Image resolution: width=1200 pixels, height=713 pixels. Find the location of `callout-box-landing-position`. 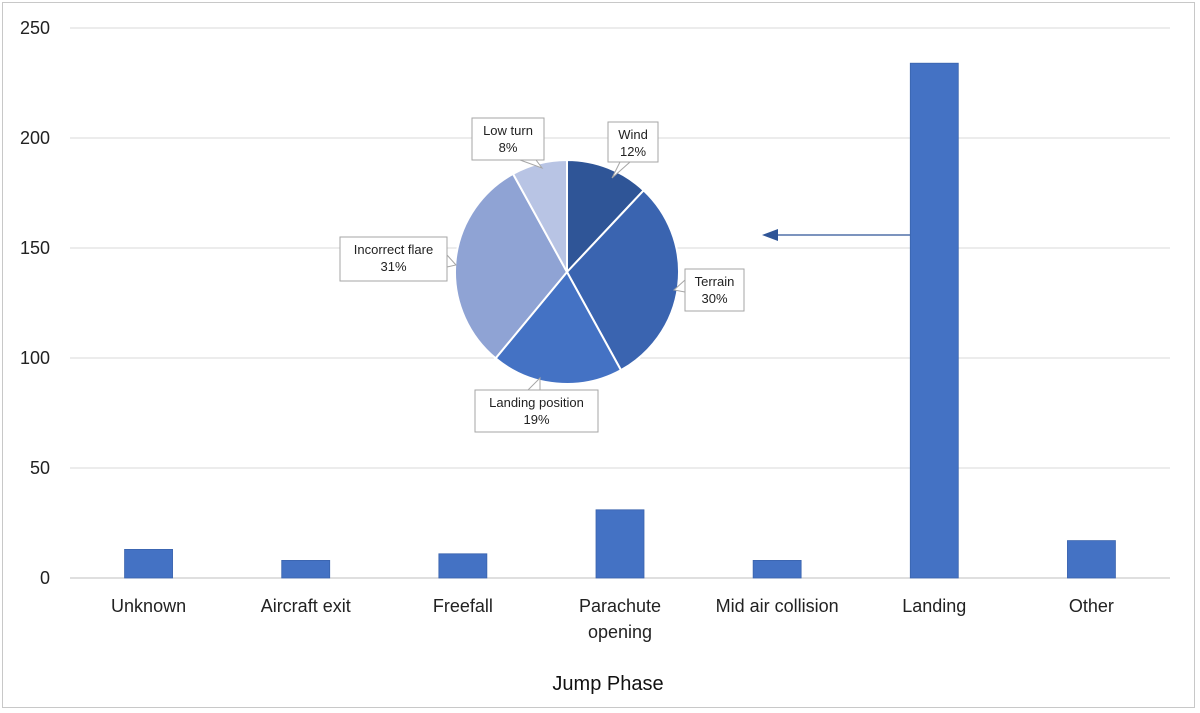

callout-box-landing-position is located at coordinates (536, 411).